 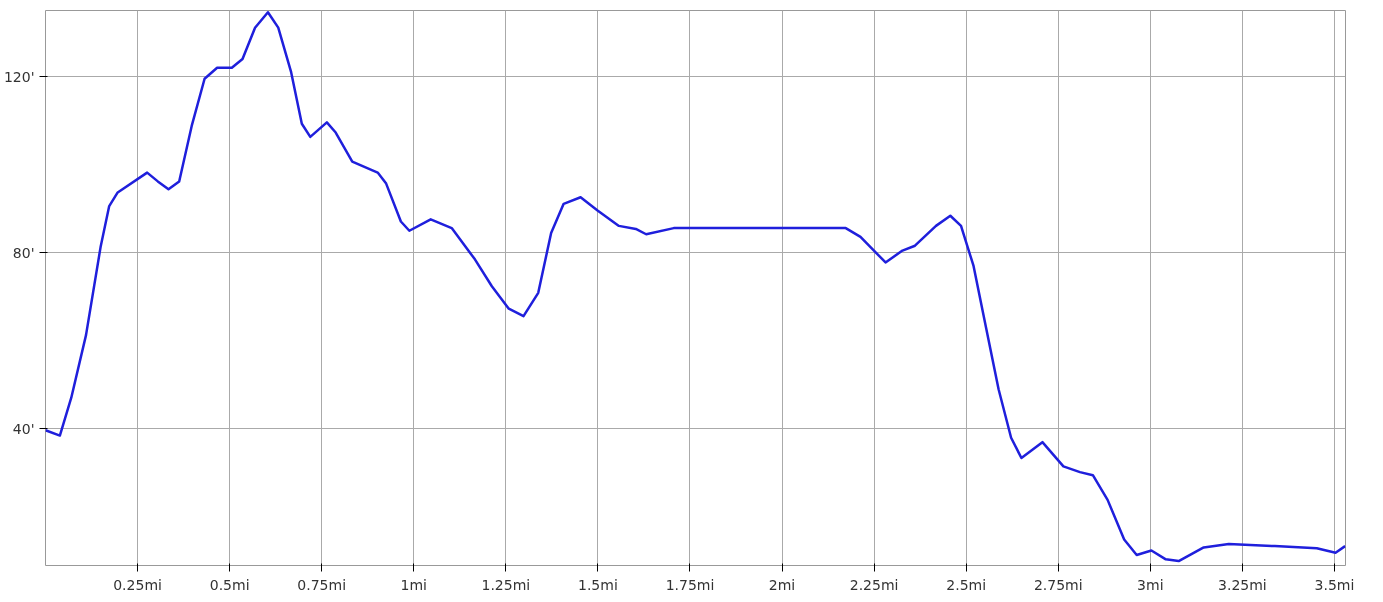 I want to click on x-tick-label: 1.5mi, so click(x=598, y=584).